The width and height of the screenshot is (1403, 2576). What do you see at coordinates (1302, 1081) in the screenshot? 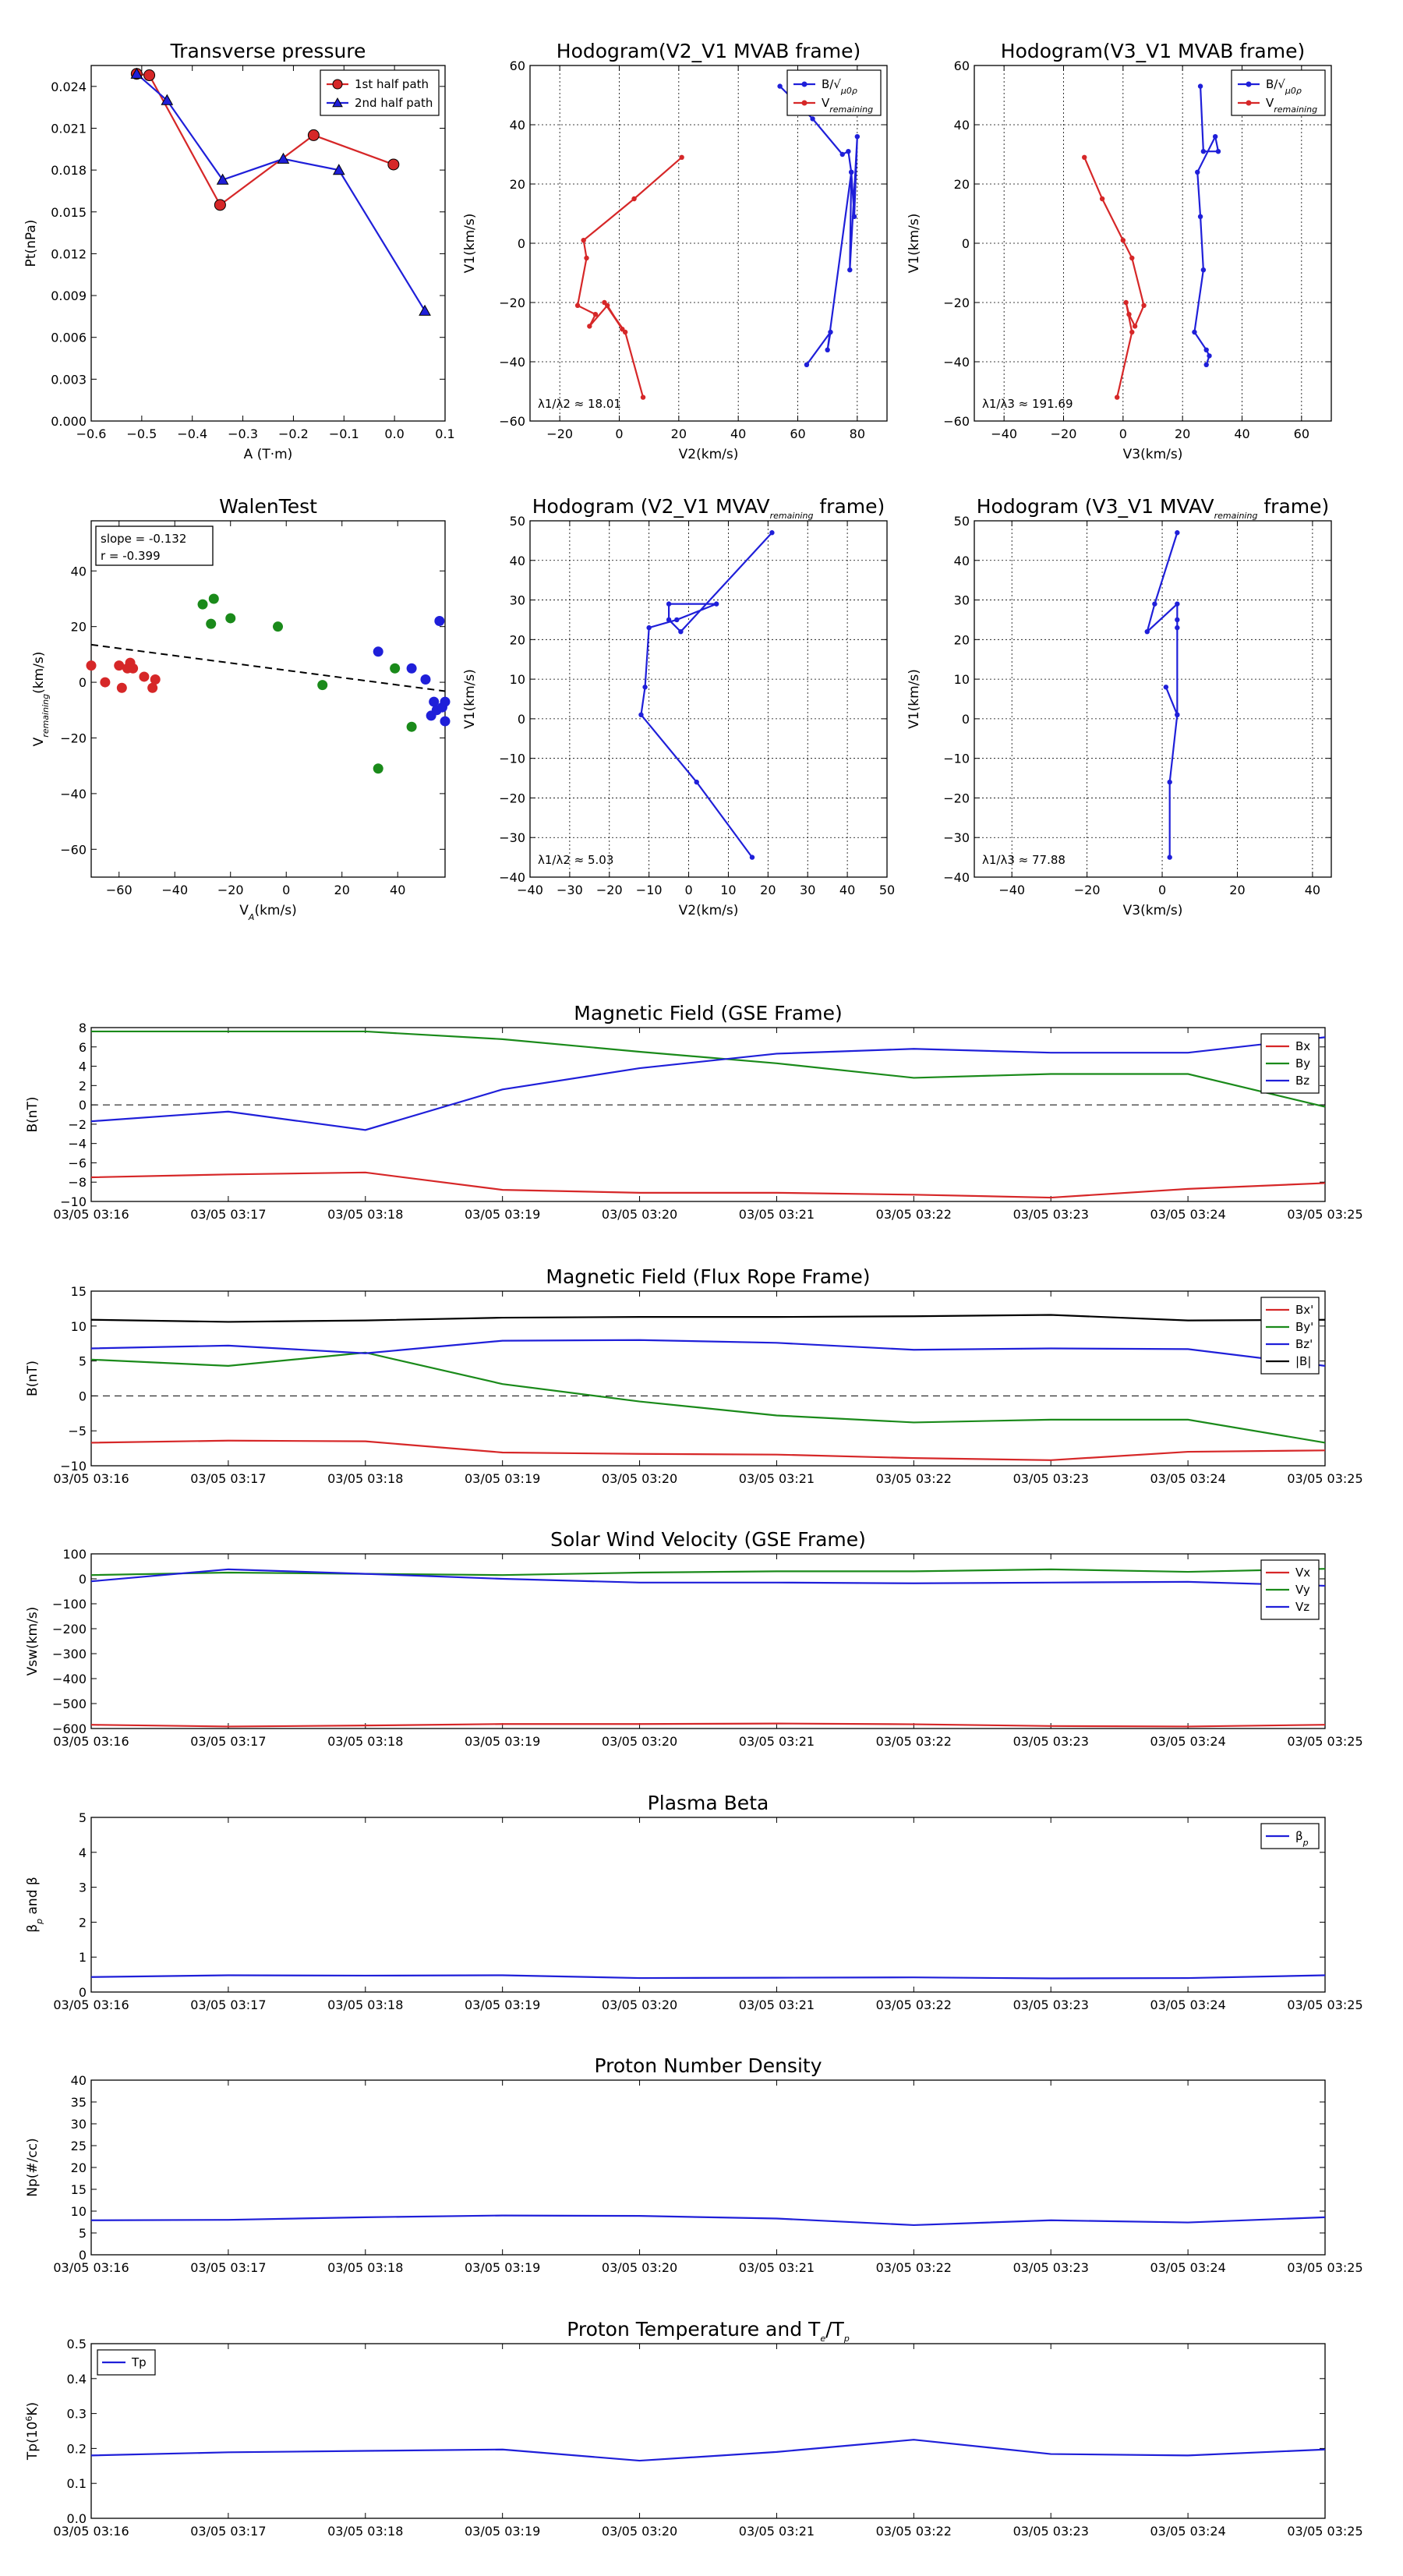
I see `legend-label: Bz` at bounding box center [1302, 1081].